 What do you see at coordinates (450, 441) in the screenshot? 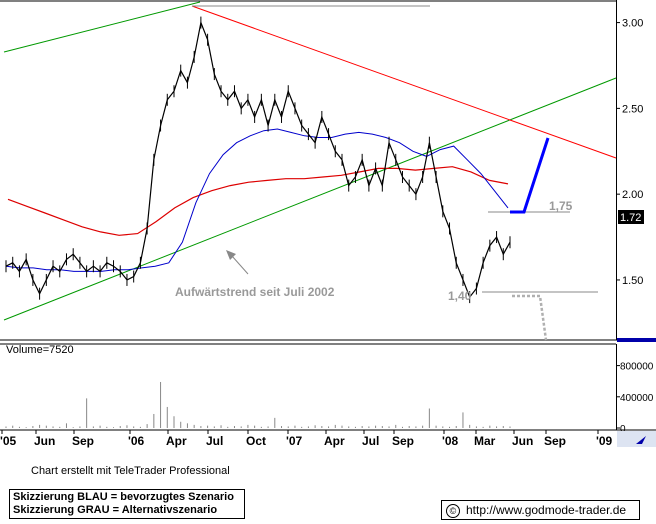
I see `time-tick-label: '08` at bounding box center [450, 441].